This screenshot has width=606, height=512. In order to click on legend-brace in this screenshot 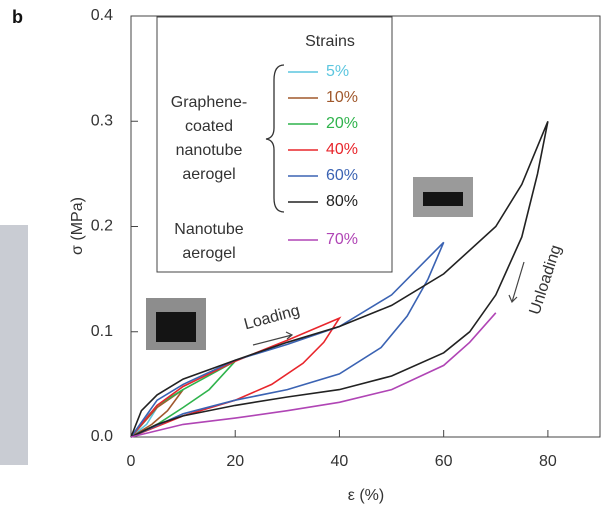, I will do `click(275, 138)`.